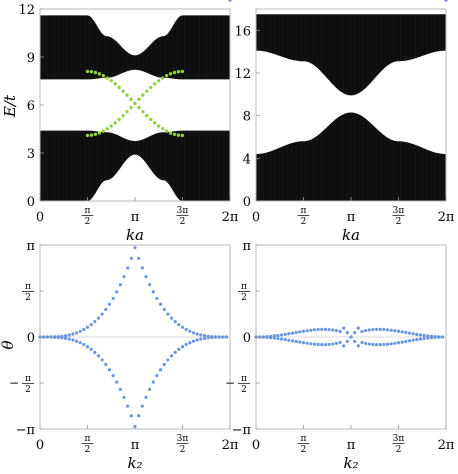  I want to click on tick-label: 6, so click(31, 106).